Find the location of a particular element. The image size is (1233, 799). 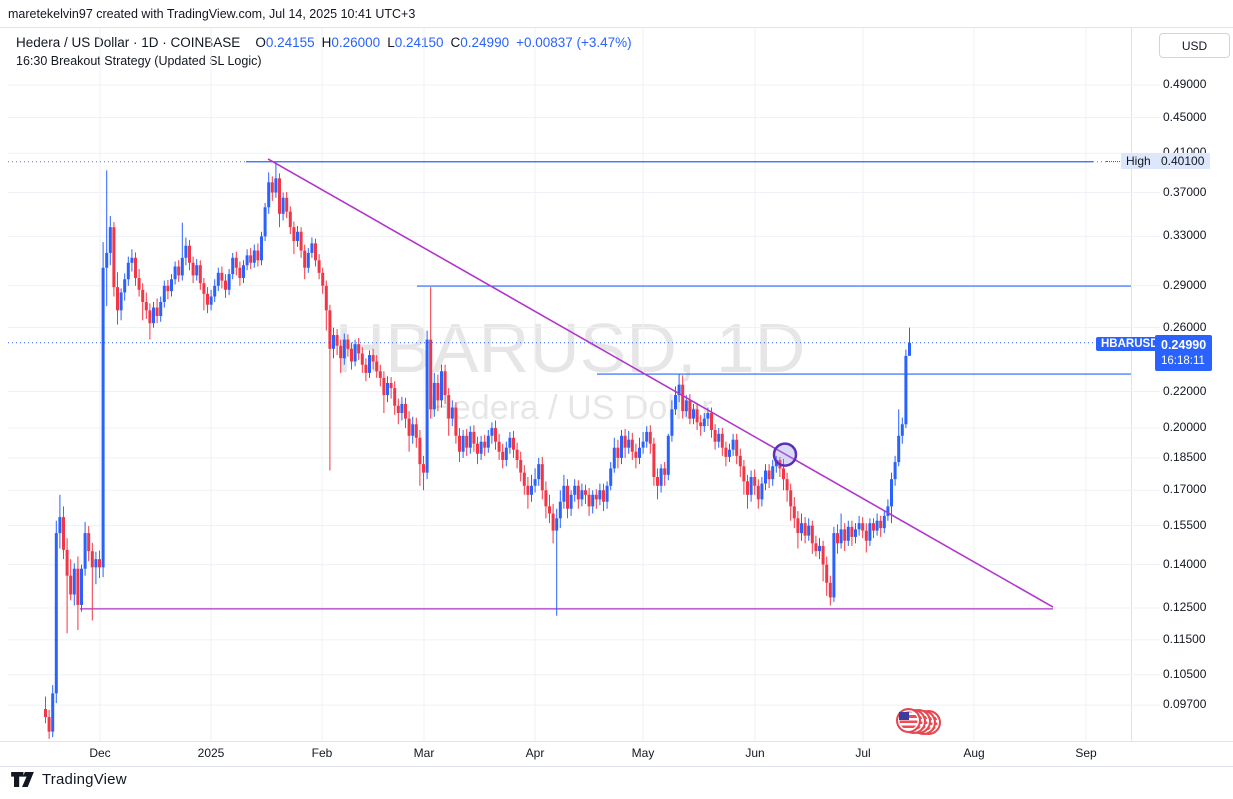

open-label: O is located at coordinates (260, 42).